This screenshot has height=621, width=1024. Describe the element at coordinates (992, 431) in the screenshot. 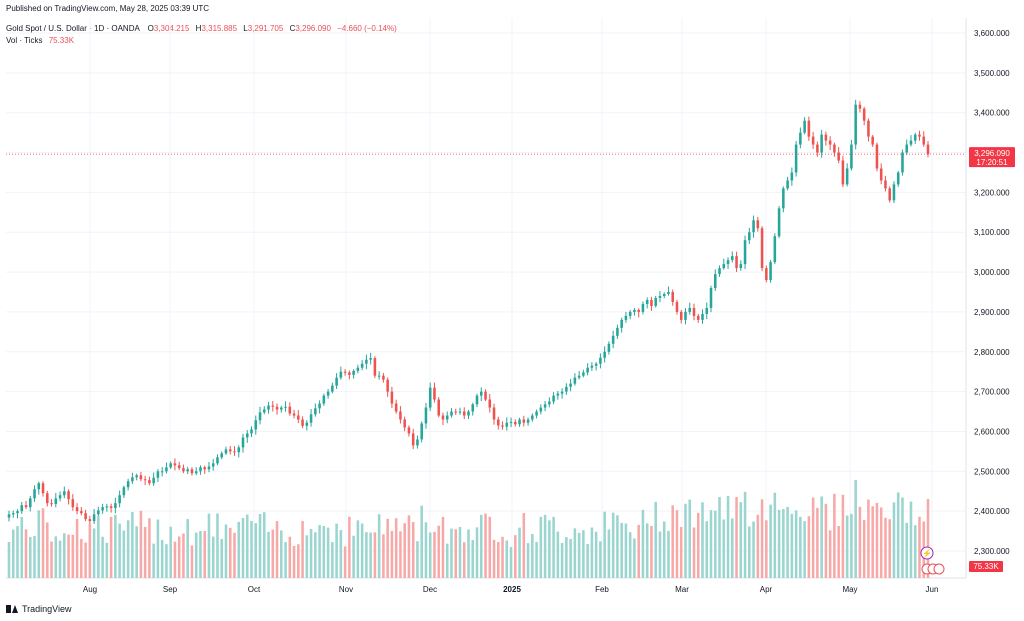

I see `y-tick-label: 2,600.000` at that location.